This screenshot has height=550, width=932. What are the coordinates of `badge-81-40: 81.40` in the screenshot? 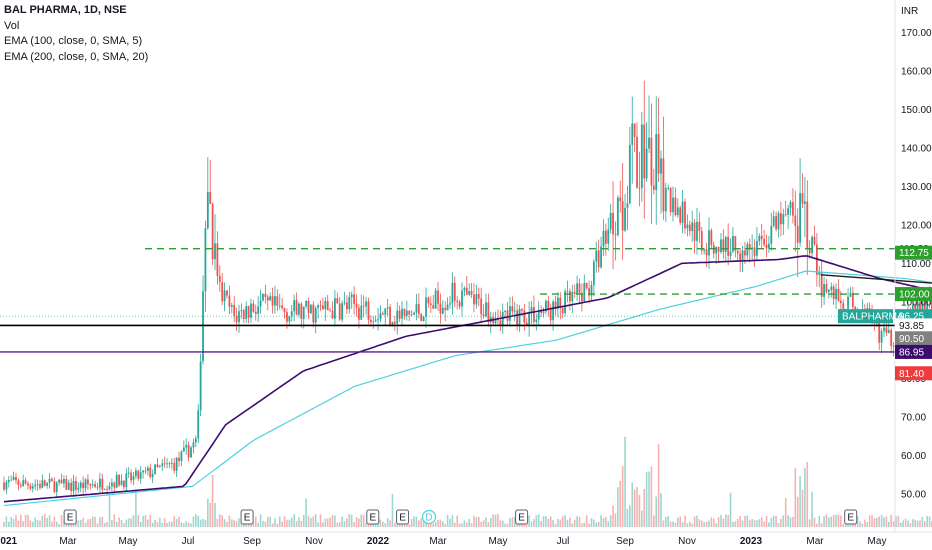 It's located at (913, 373).